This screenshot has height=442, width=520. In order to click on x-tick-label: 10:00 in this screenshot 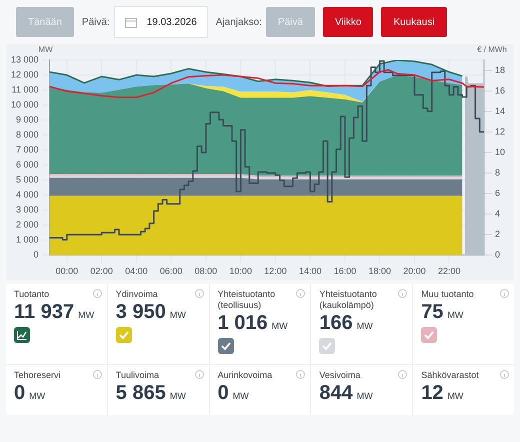, I will do `click(240, 271)`.